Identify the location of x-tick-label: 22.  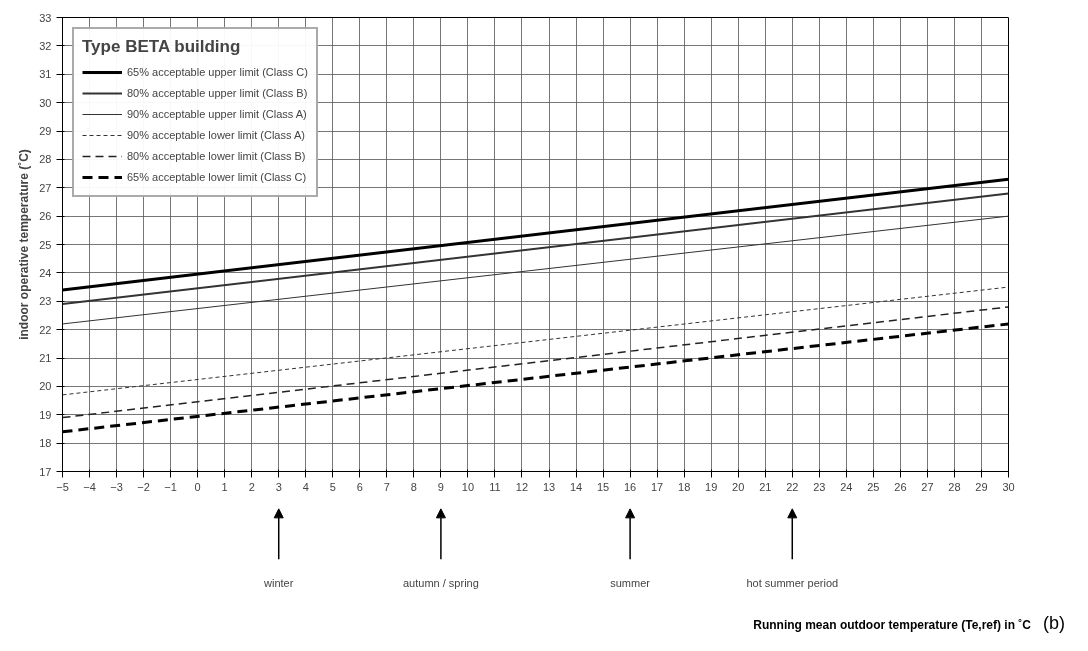
(792, 486).